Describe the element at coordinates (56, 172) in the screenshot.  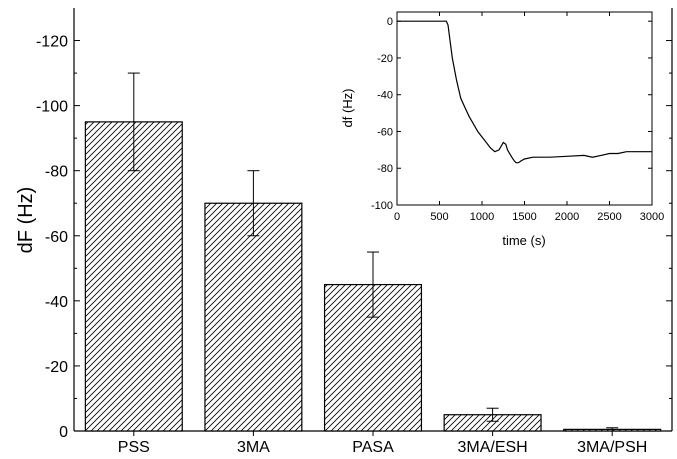
I see `main-y-tick-label: -80` at that location.